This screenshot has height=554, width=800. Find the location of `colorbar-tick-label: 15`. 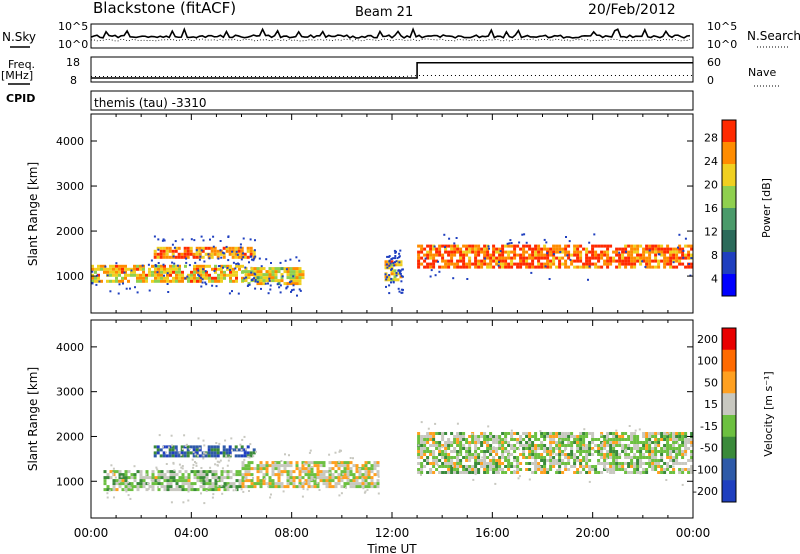

colorbar-tick-label: 15 is located at coordinates (711, 404).